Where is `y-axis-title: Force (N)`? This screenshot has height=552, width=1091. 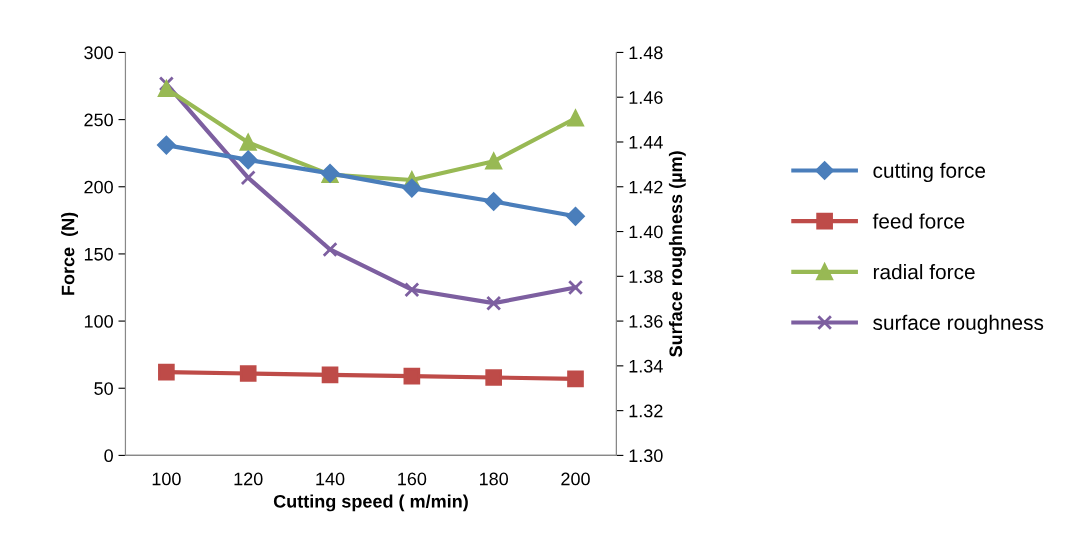
y-axis-title: Force (N) is located at coordinates (69, 253).